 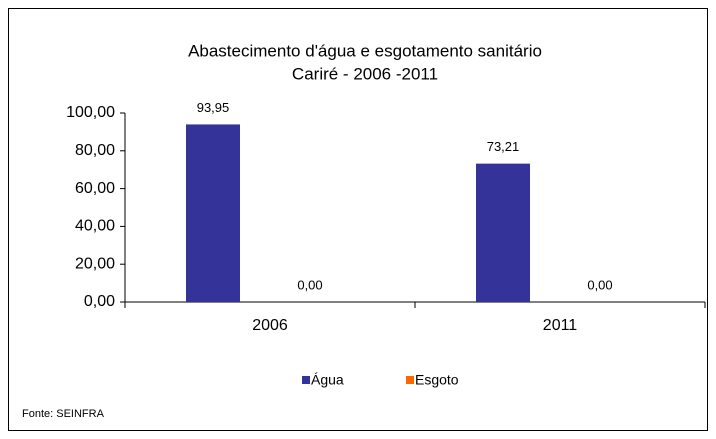 What do you see at coordinates (560, 325) in the screenshot?
I see `x-tick-label: 2011` at bounding box center [560, 325].